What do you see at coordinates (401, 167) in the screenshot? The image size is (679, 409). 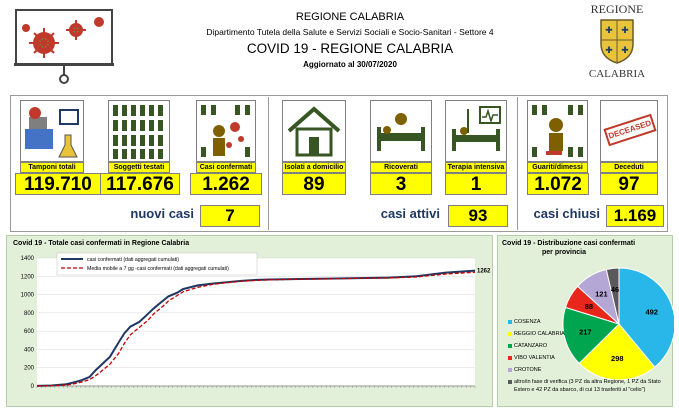 I see `ricoverati-label: Ricoverati` at bounding box center [401, 167].